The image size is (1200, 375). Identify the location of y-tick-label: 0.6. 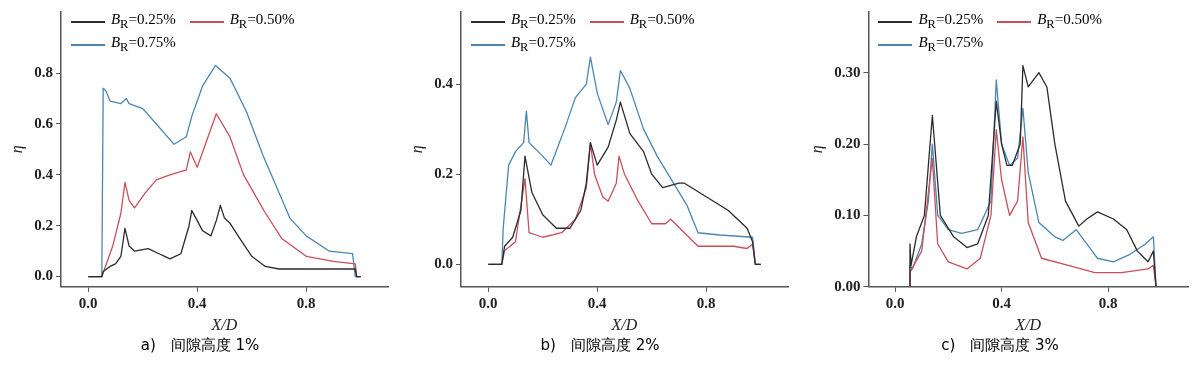
(44, 122).